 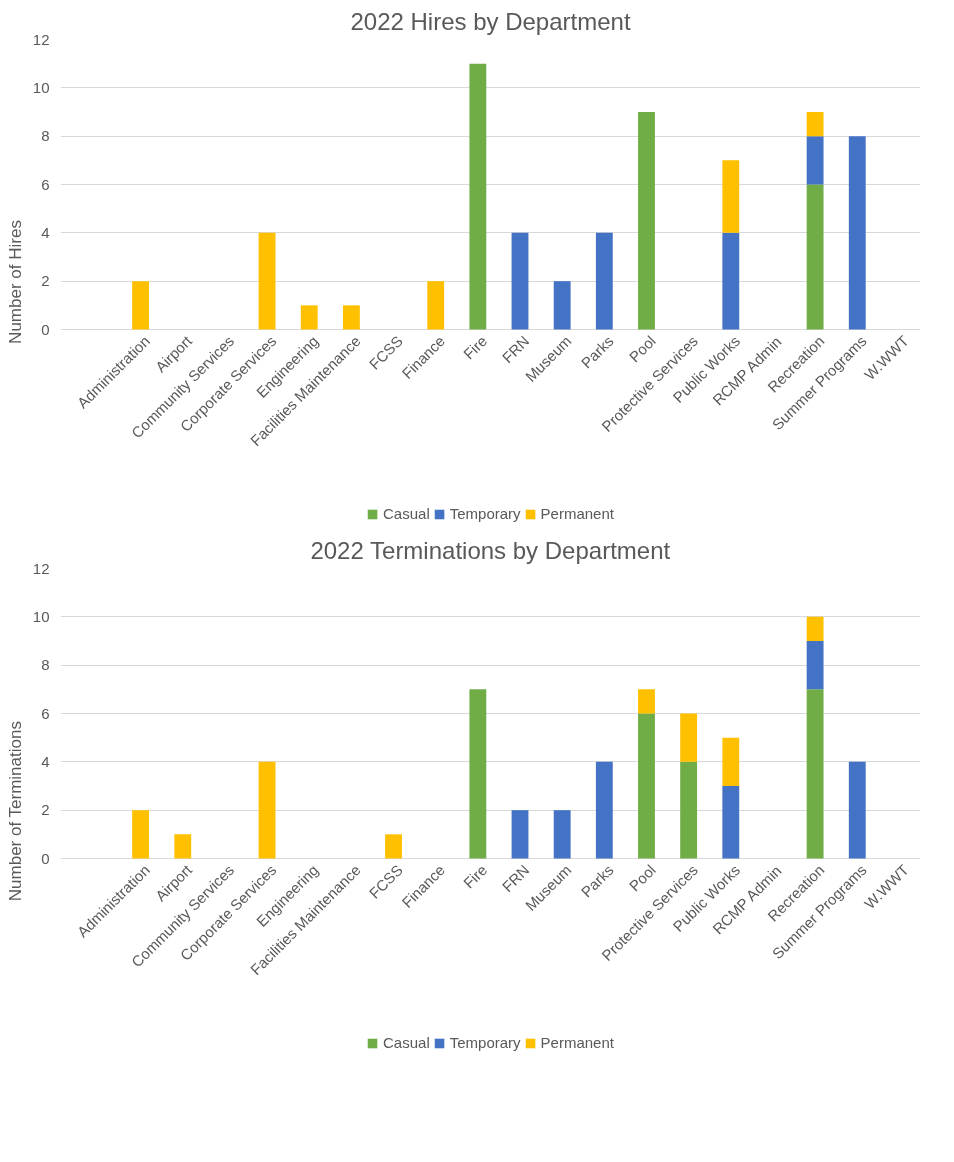 What do you see at coordinates (15, 811) in the screenshot?
I see `y-axis-title: Number of Terminations` at bounding box center [15, 811].